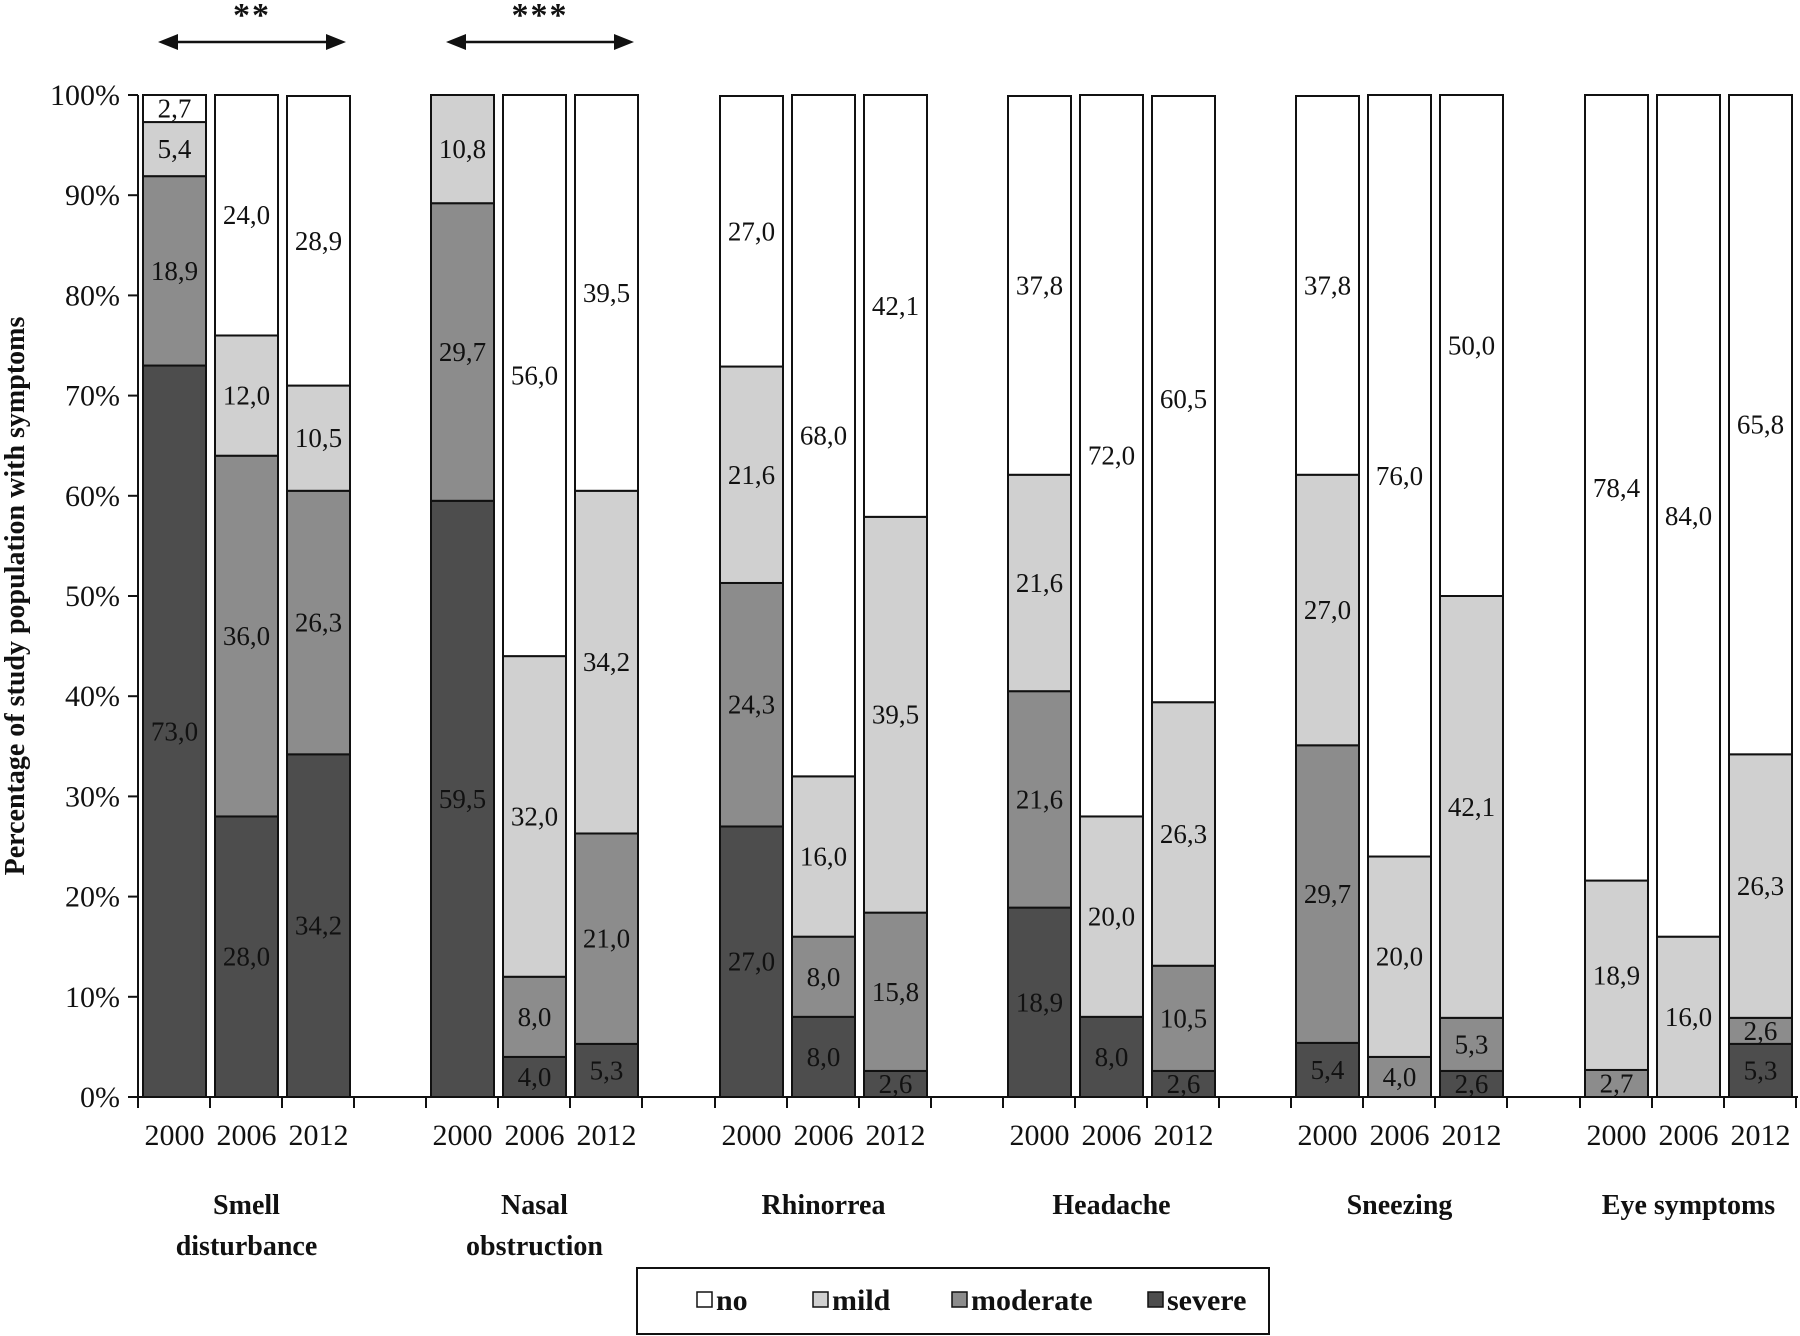 This screenshot has width=1800, height=1336. Describe the element at coordinates (462, 352) in the screenshot. I see `data-label: 29,7` at that location.